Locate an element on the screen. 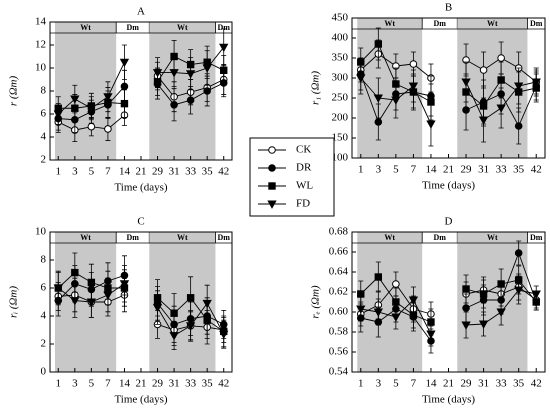  legend-frame is located at coordinates (292, 177).